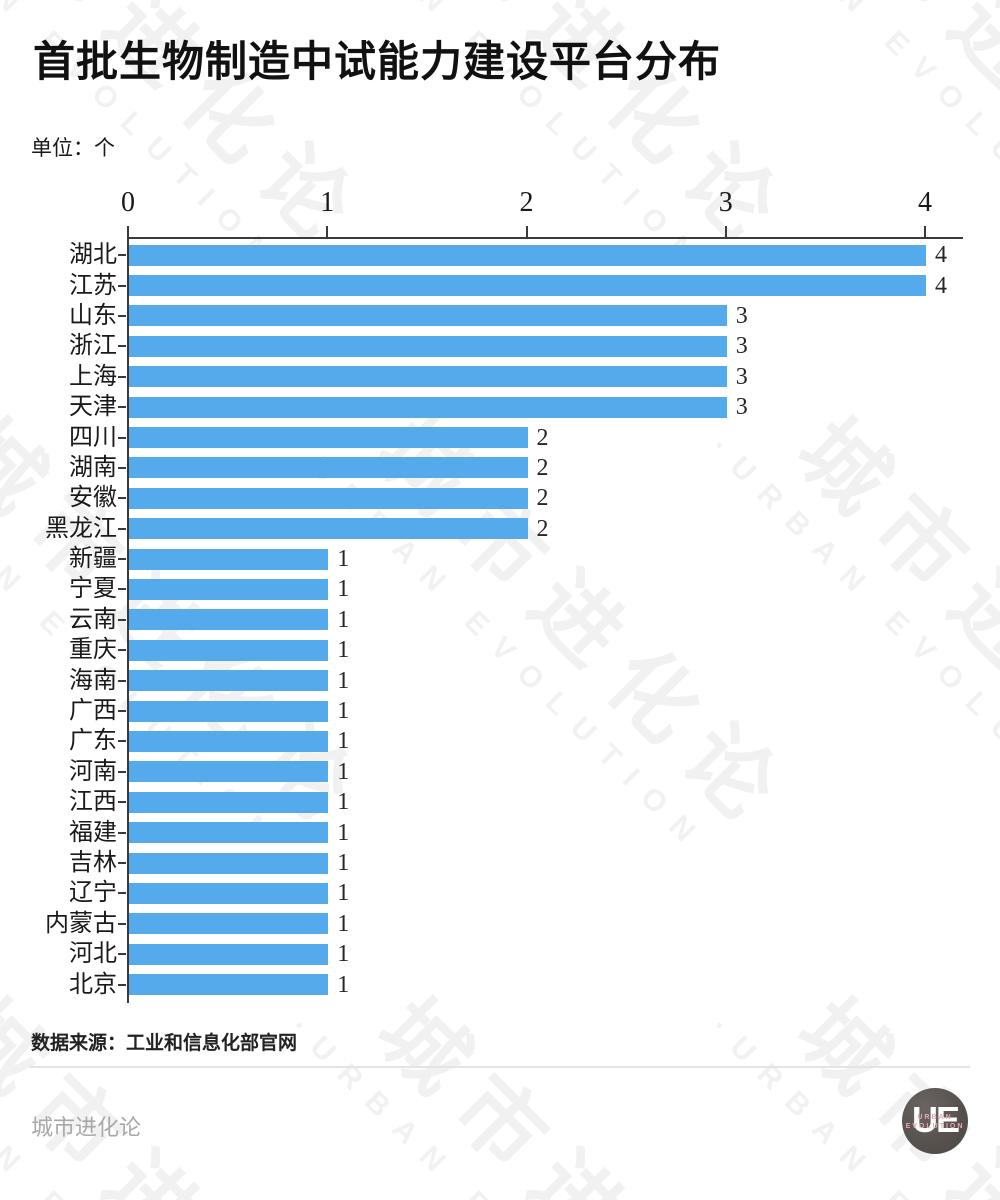 The image size is (1000, 1200). Describe the element at coordinates (93, 559) in the screenshot. I see `category-label: 新疆` at that location.